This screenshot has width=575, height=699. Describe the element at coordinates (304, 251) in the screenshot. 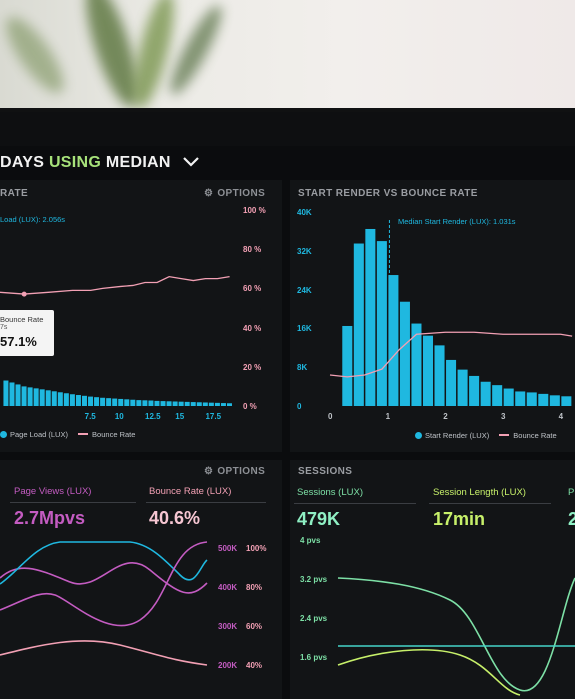

I see `left-axis-tick: 32K` at that location.